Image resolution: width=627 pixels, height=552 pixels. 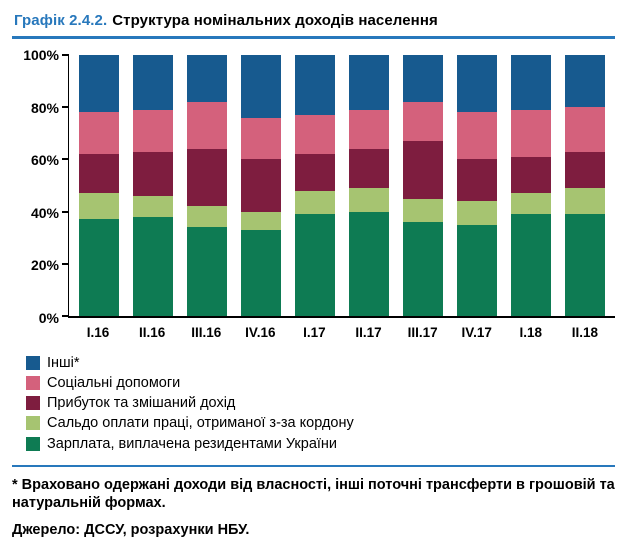 I want to click on x-tick-label: I.16, so click(x=98, y=332).